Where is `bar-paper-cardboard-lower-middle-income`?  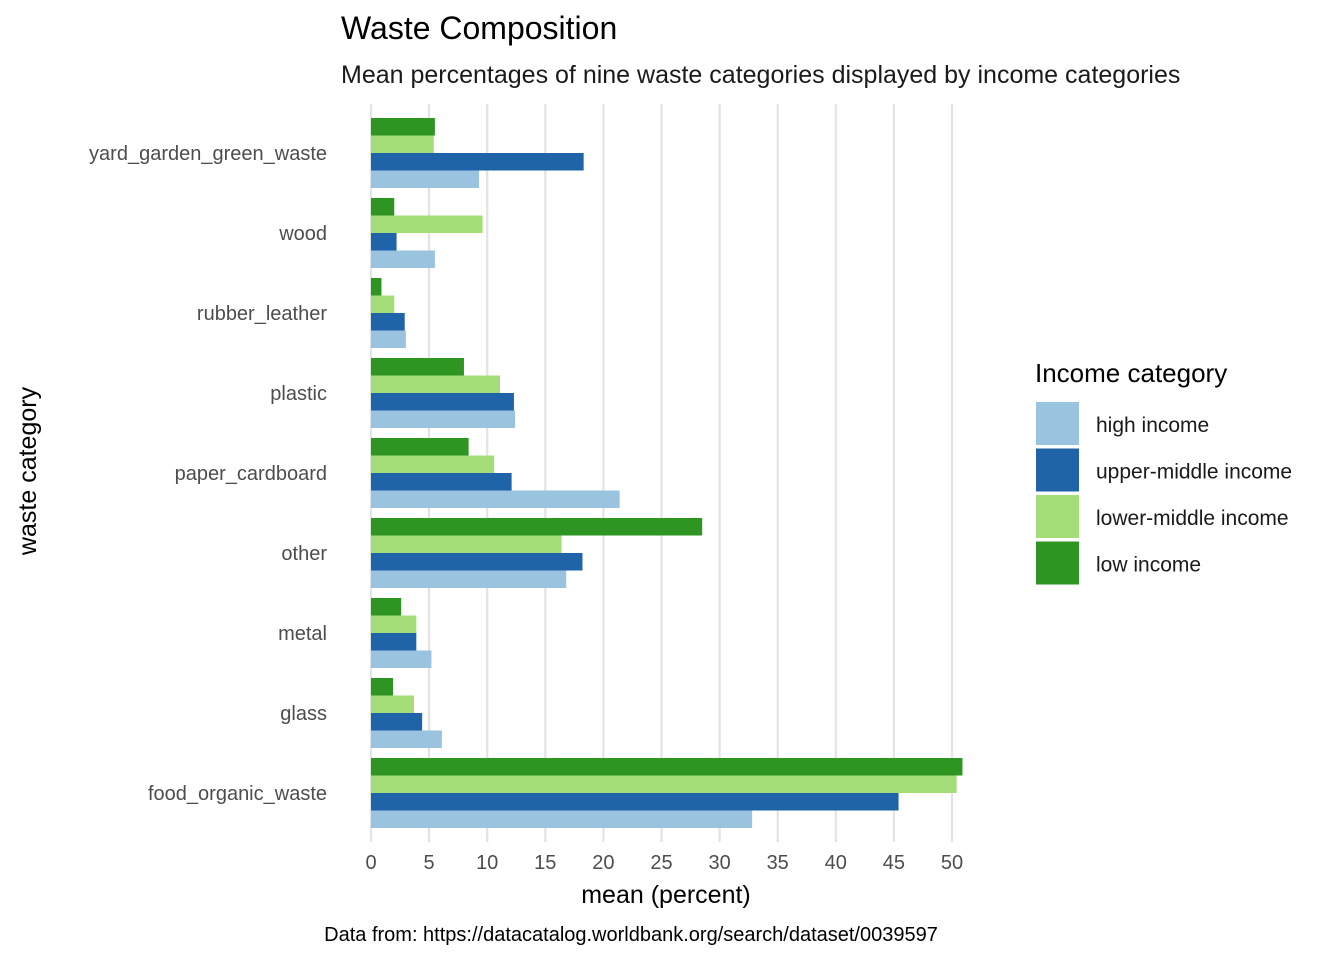
bar-paper-cardboard-lower-middle-income is located at coordinates (433, 464).